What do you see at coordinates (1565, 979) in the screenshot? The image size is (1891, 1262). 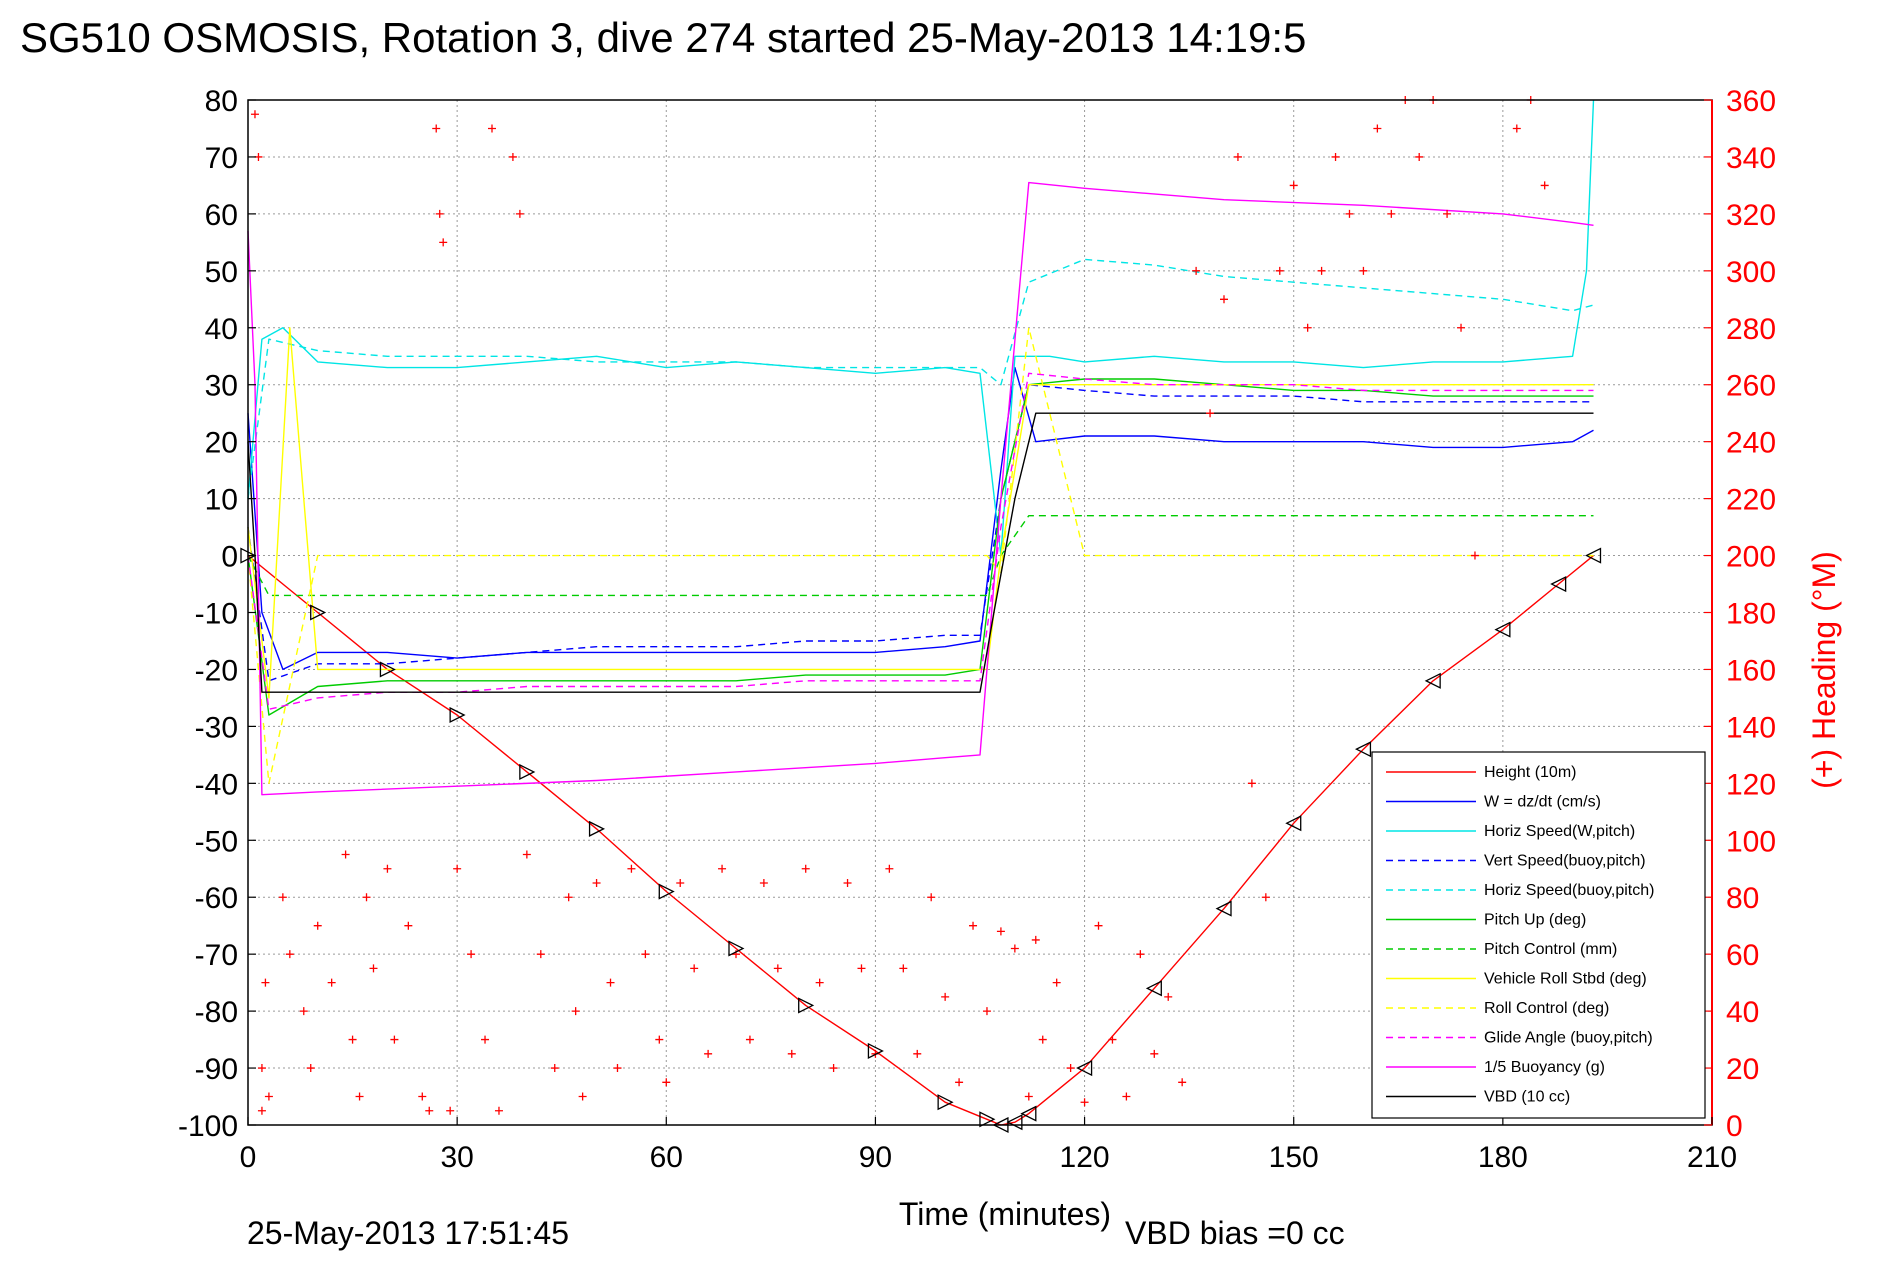 I see `legend-label-8: Vehicle Roll Stbd (deg)` at bounding box center [1565, 979].